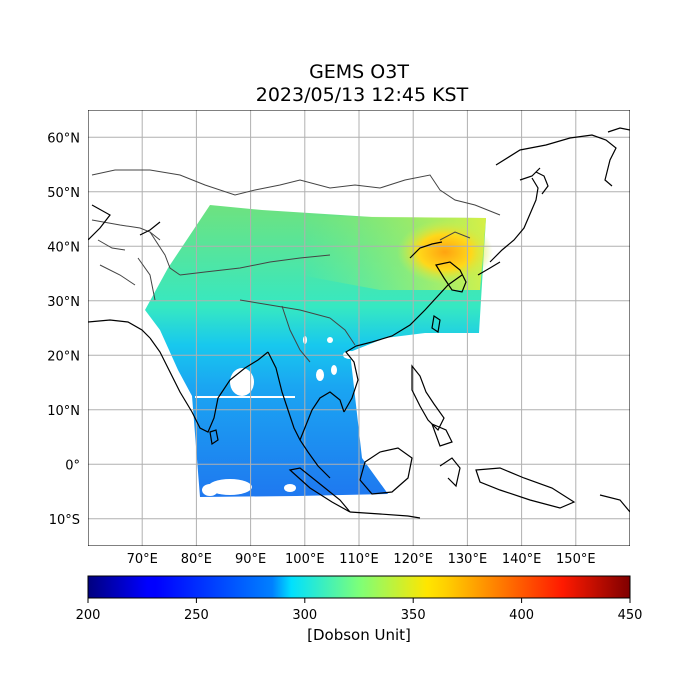 The width and height of the screenshot is (700, 700). Describe the element at coordinates (468, 559) in the screenshot. I see `lon-tick-label: 130°E` at that location.